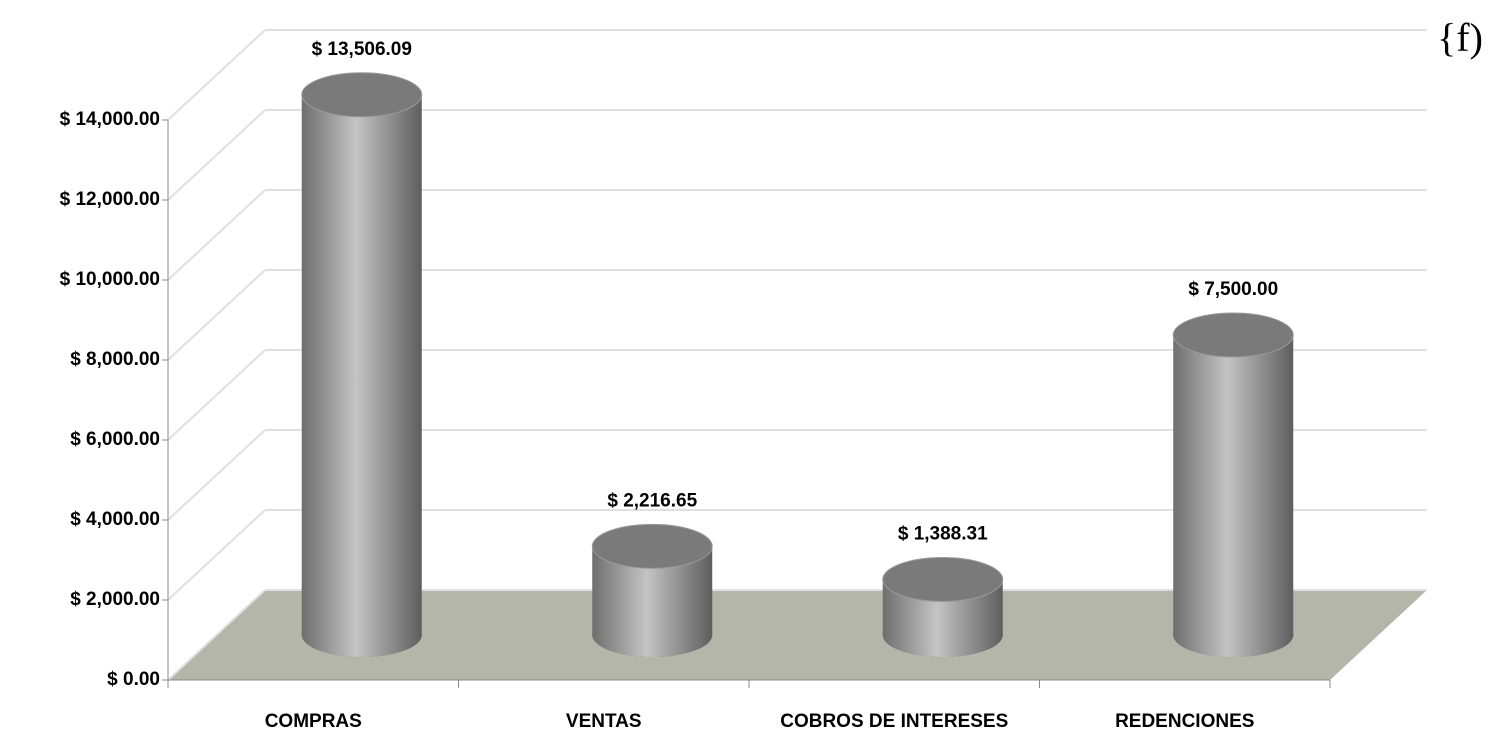 Image resolution: width=1499 pixels, height=737 pixels. I want to click on x-tick-label: VENTAS, so click(604, 721).